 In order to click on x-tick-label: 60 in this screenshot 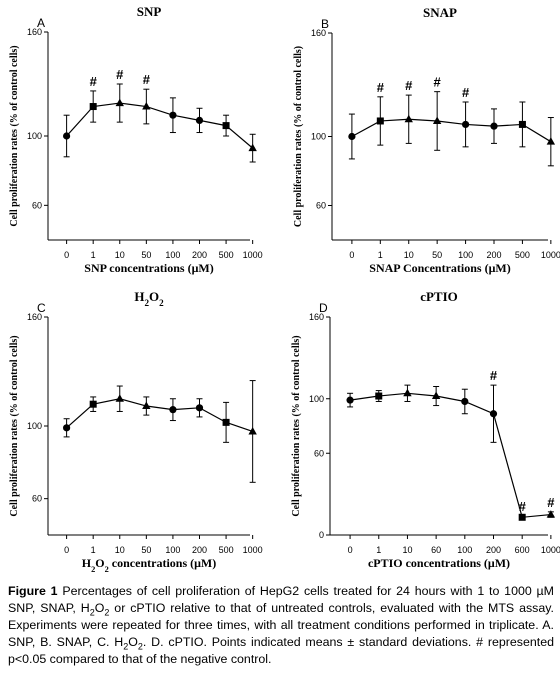, I will do `click(436, 550)`.